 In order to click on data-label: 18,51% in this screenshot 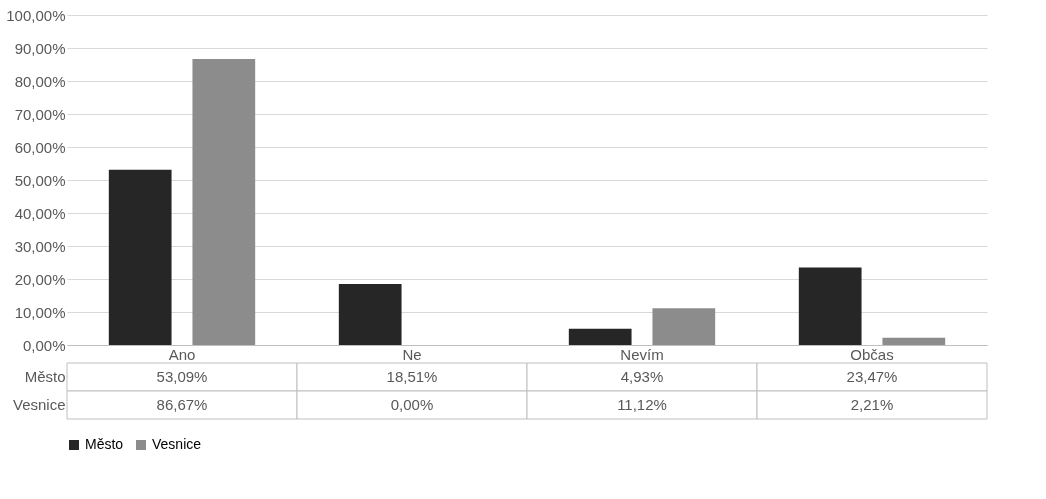, I will do `click(412, 376)`.